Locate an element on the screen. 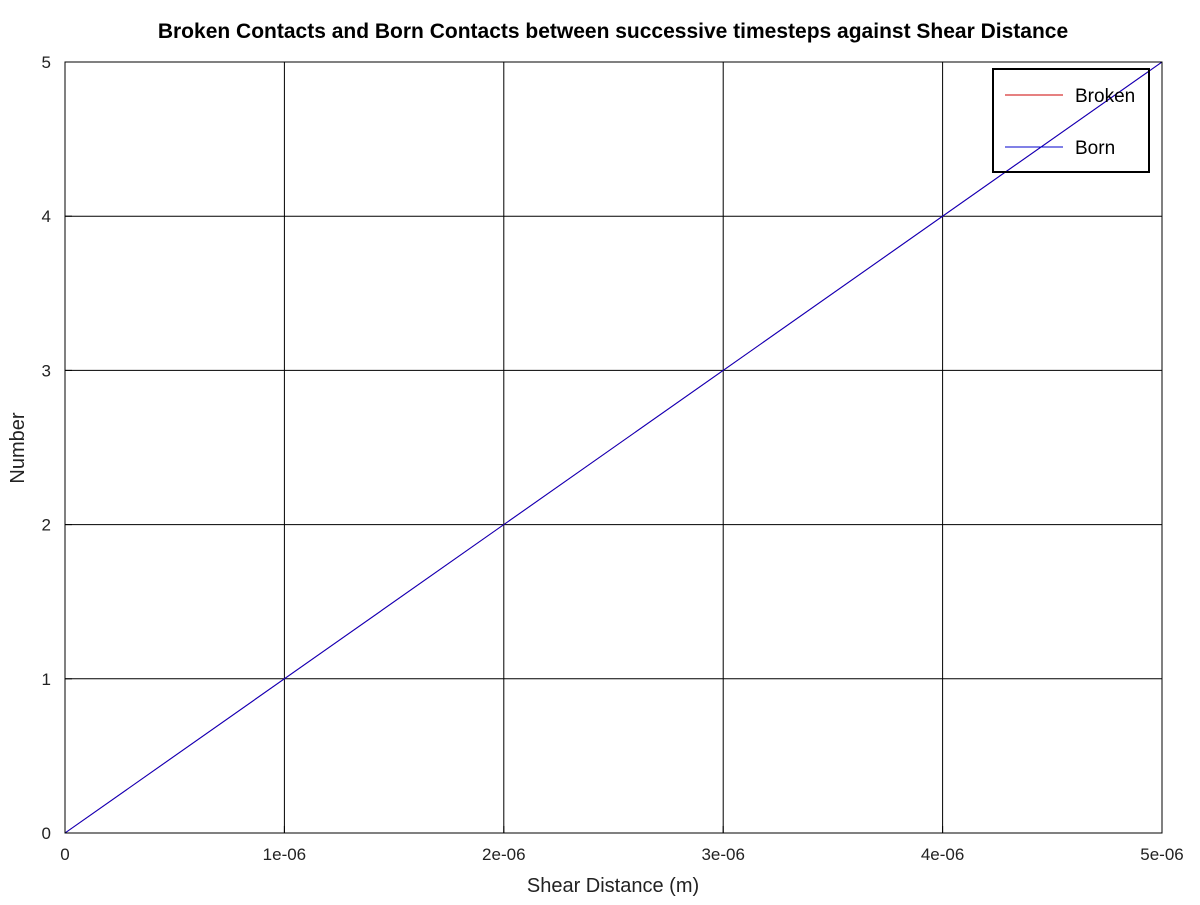 This screenshot has height=905, width=1200. x-tick-label: 3e-06 is located at coordinates (722, 854).